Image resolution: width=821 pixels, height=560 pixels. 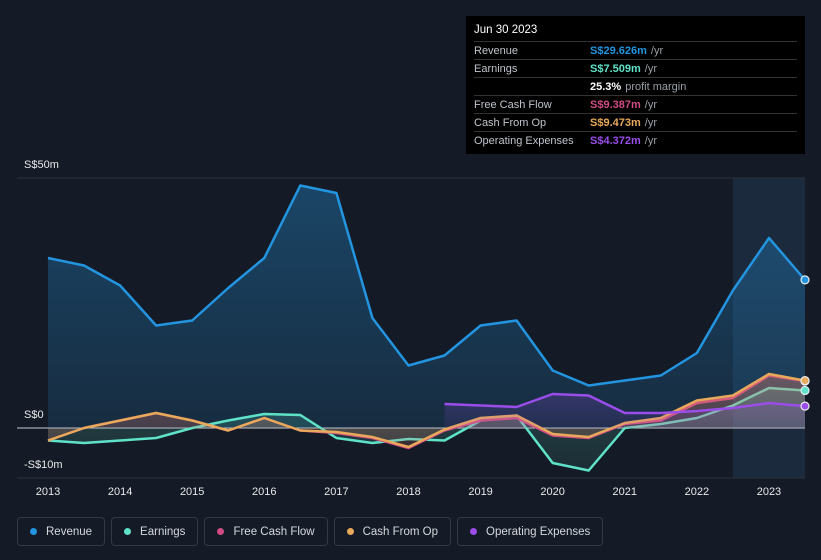 I want to click on y-tick-label: -S$10m, so click(x=43, y=465).